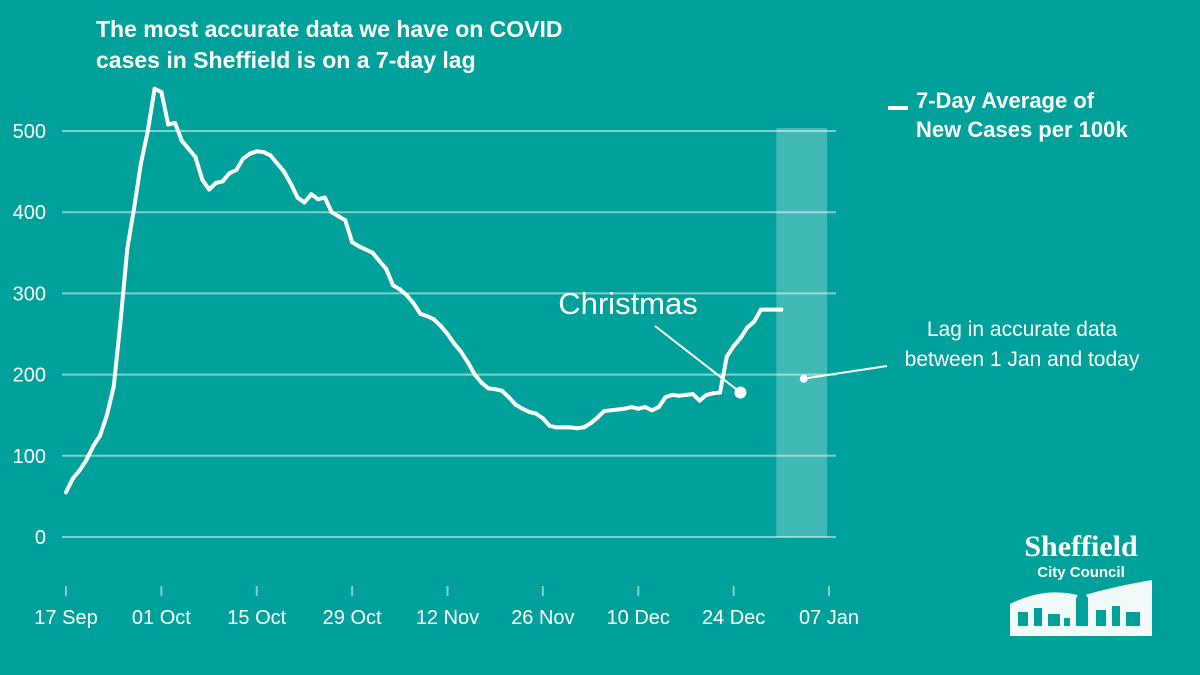 The height and width of the screenshot is (675, 1200). Describe the element at coordinates (628, 303) in the screenshot. I see `christmas-annotation-label: Christmas` at that location.